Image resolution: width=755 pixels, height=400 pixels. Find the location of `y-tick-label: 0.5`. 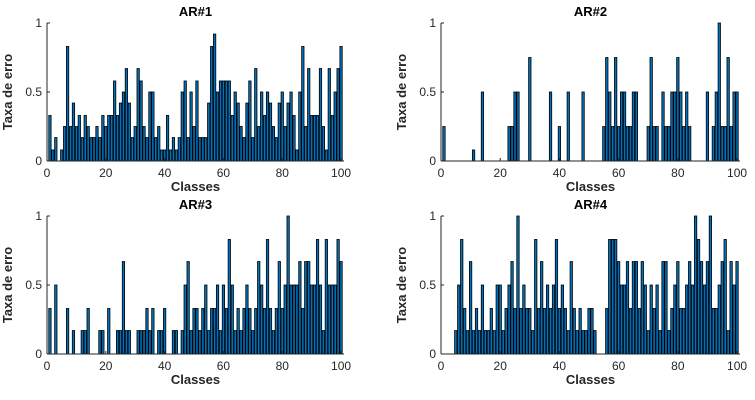

y-tick-label: 0.5 is located at coordinates (427, 92).